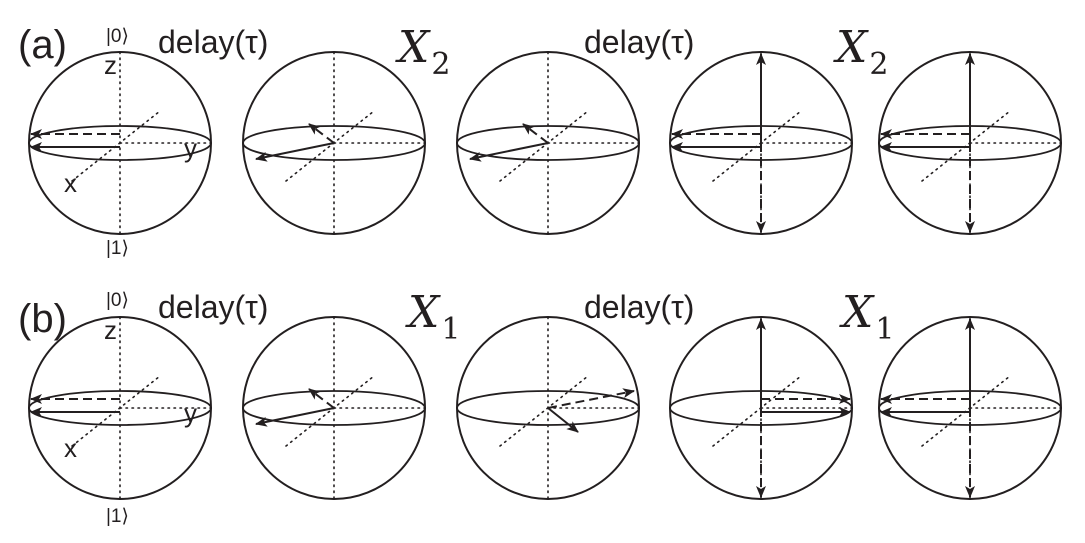 The width and height of the screenshot is (1085, 543). I want to click on panel-a-axis-z: z, so click(110, 65).